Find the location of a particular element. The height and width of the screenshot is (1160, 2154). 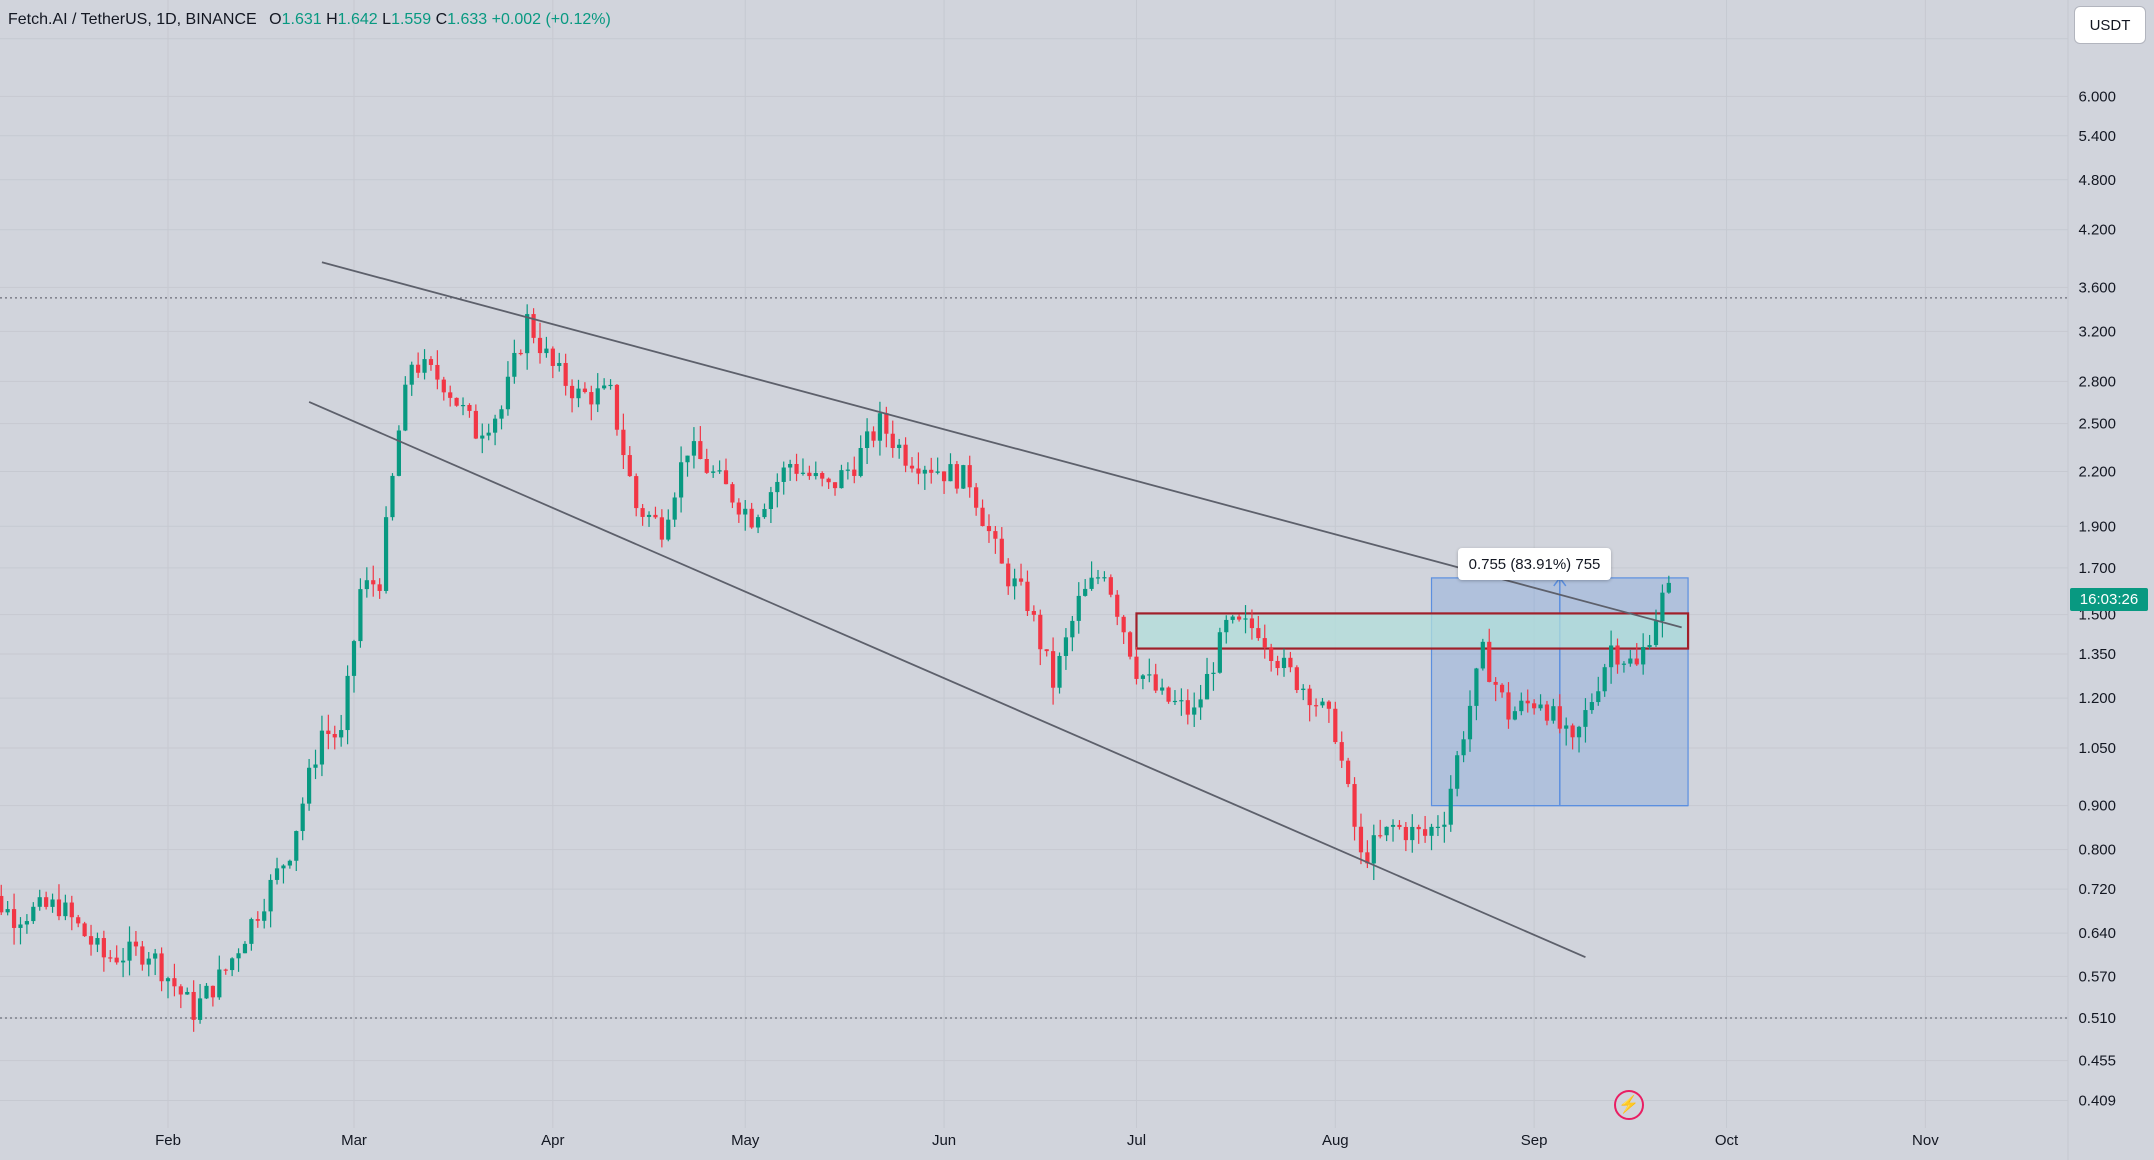

close-value: 1.633 is located at coordinates (467, 19).